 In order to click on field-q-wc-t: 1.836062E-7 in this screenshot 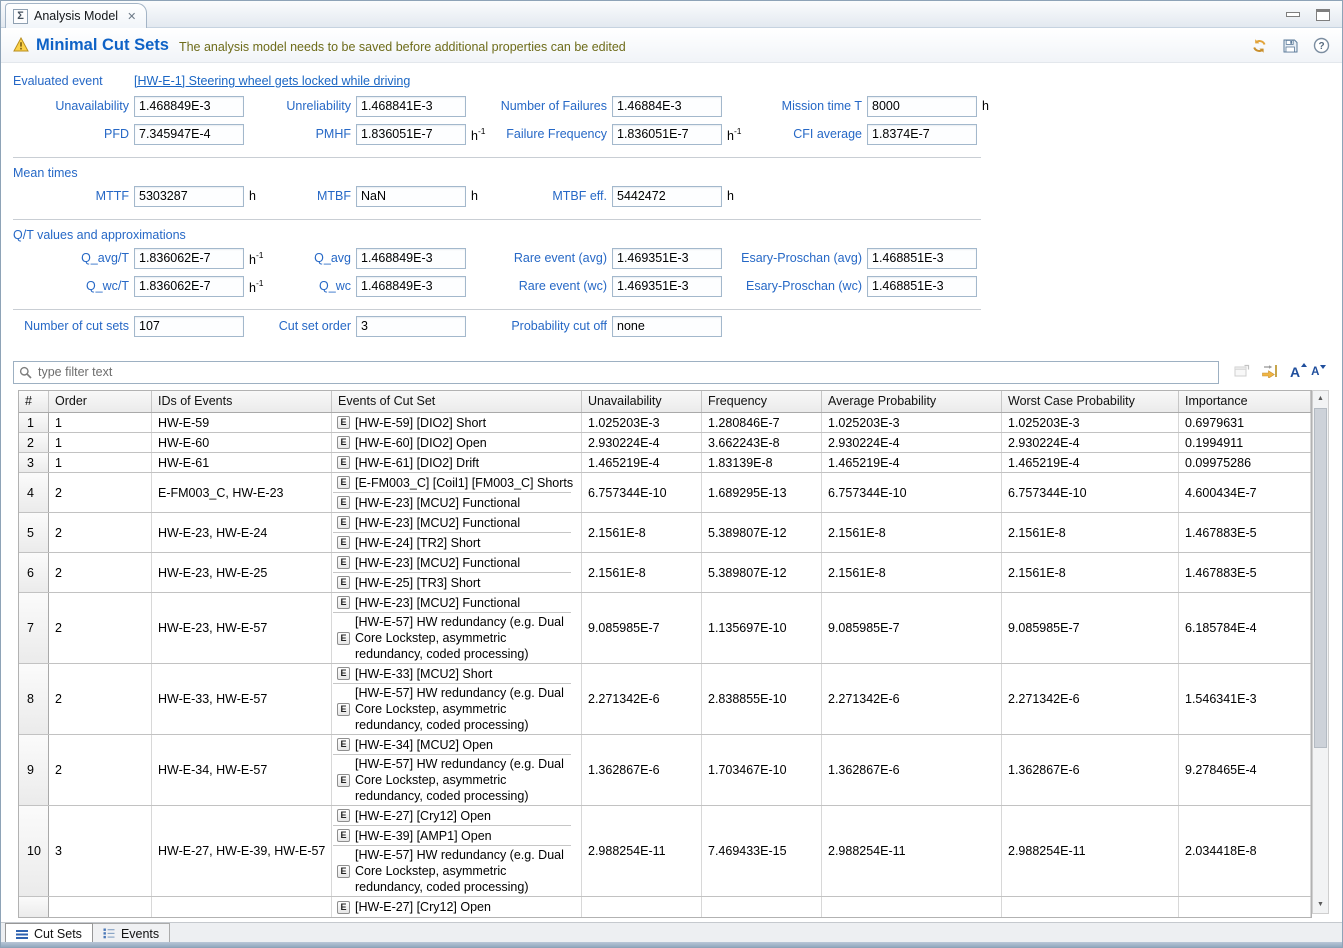, I will do `click(189, 286)`.